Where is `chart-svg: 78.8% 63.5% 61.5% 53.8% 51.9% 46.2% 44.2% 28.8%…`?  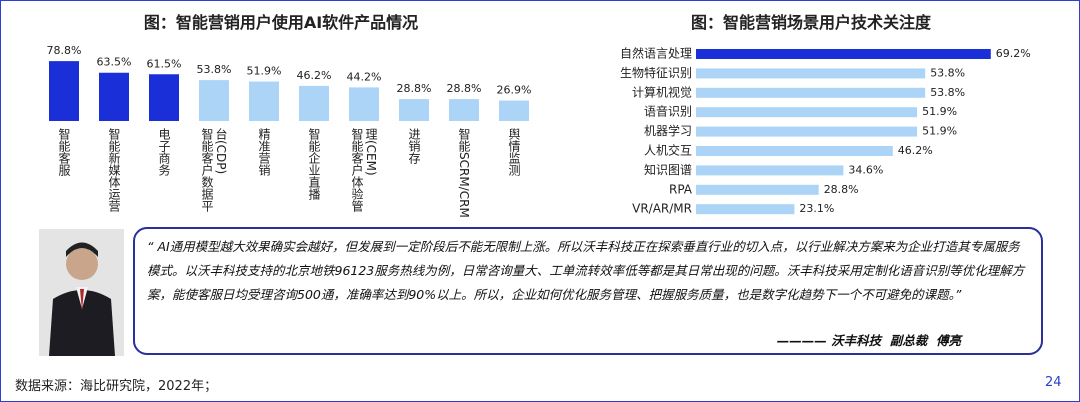 chart-svg: 78.8% 63.5% 61.5% 53.8% 51.9% 46.2% 44.2% 28.8%… is located at coordinates (289, 82).